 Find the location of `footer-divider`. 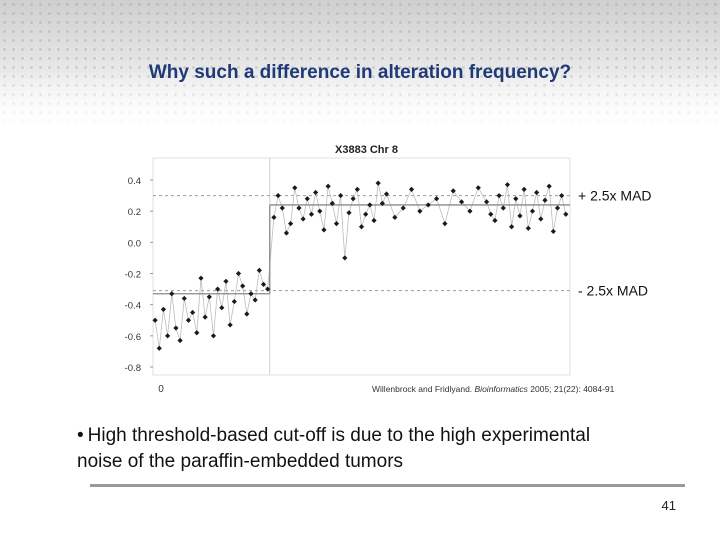

footer-divider is located at coordinates (387, 485).